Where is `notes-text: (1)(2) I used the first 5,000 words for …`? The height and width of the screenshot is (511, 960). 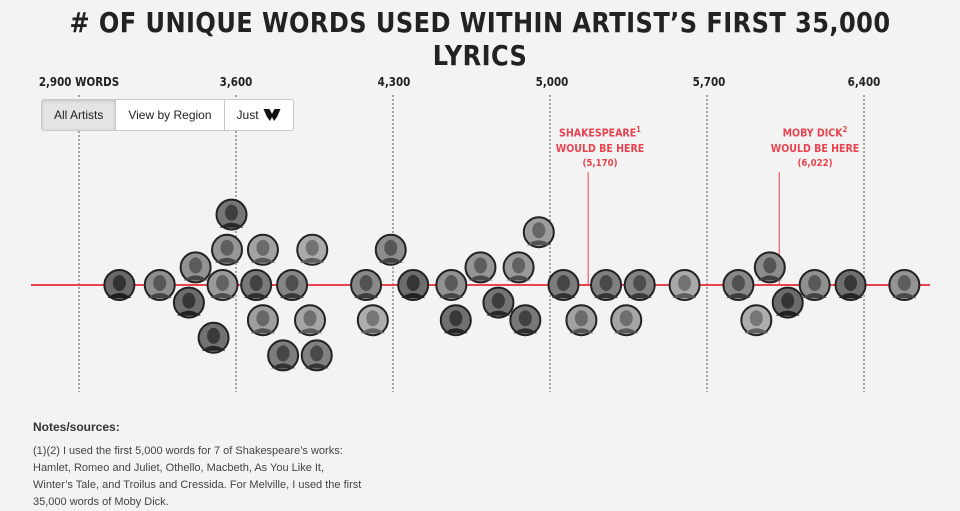
notes-text: (1)(2) I used the first 5,000 words for … is located at coordinates (197, 476).